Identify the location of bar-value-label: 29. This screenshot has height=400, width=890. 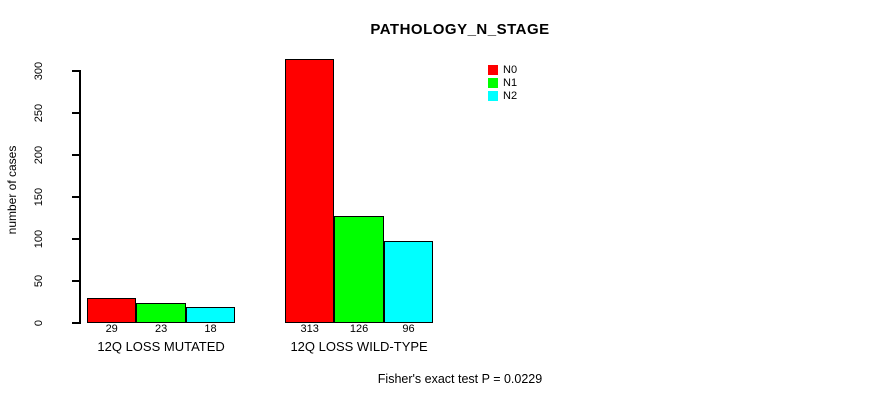
(111, 329).